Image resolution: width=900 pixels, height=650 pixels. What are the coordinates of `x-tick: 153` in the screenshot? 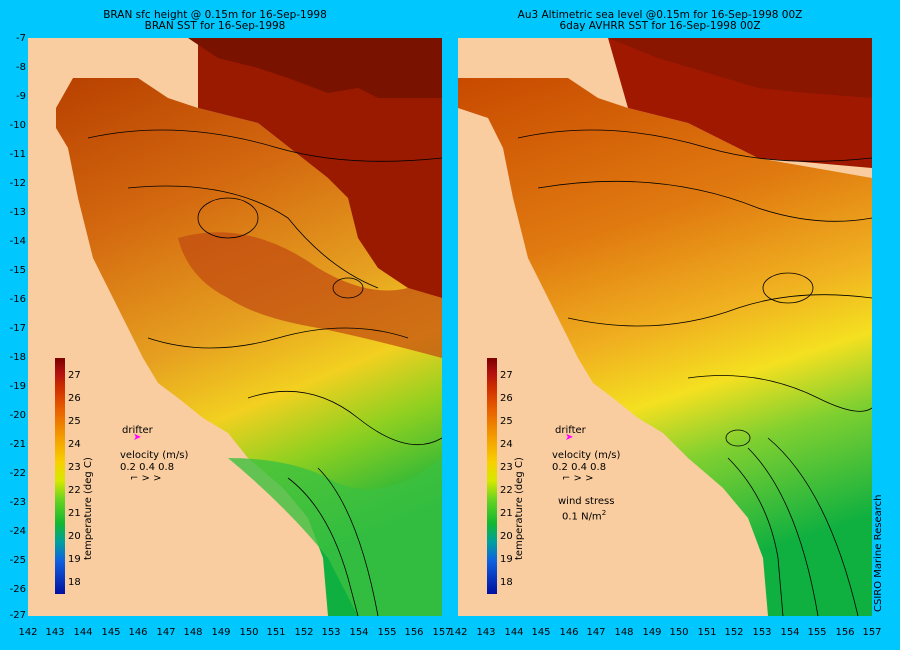 It's located at (331, 632).